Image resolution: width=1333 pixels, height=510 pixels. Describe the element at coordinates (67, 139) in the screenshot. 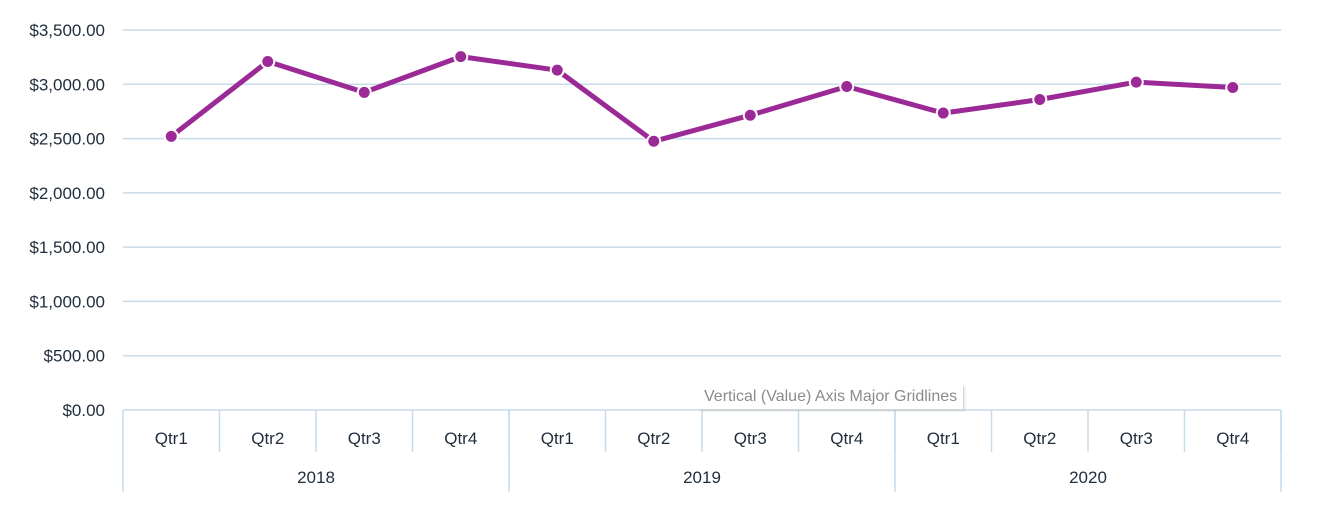

I see `y-tick-label: $2,500.00` at that location.